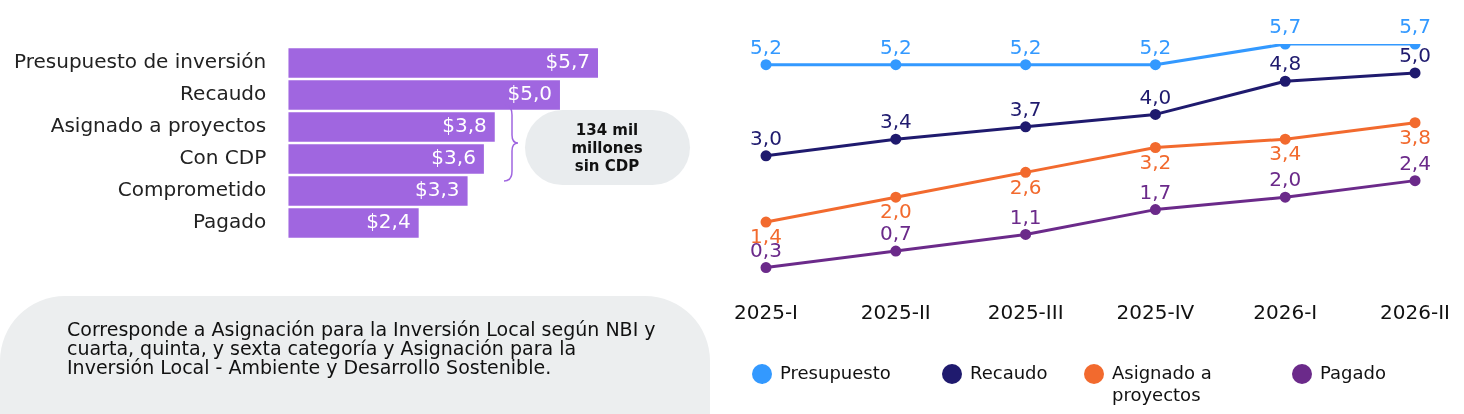 The height and width of the screenshot is (414, 1464). What do you see at coordinates (1415, 55) in the screenshot?
I see `data-label: 5,0` at bounding box center [1415, 55].